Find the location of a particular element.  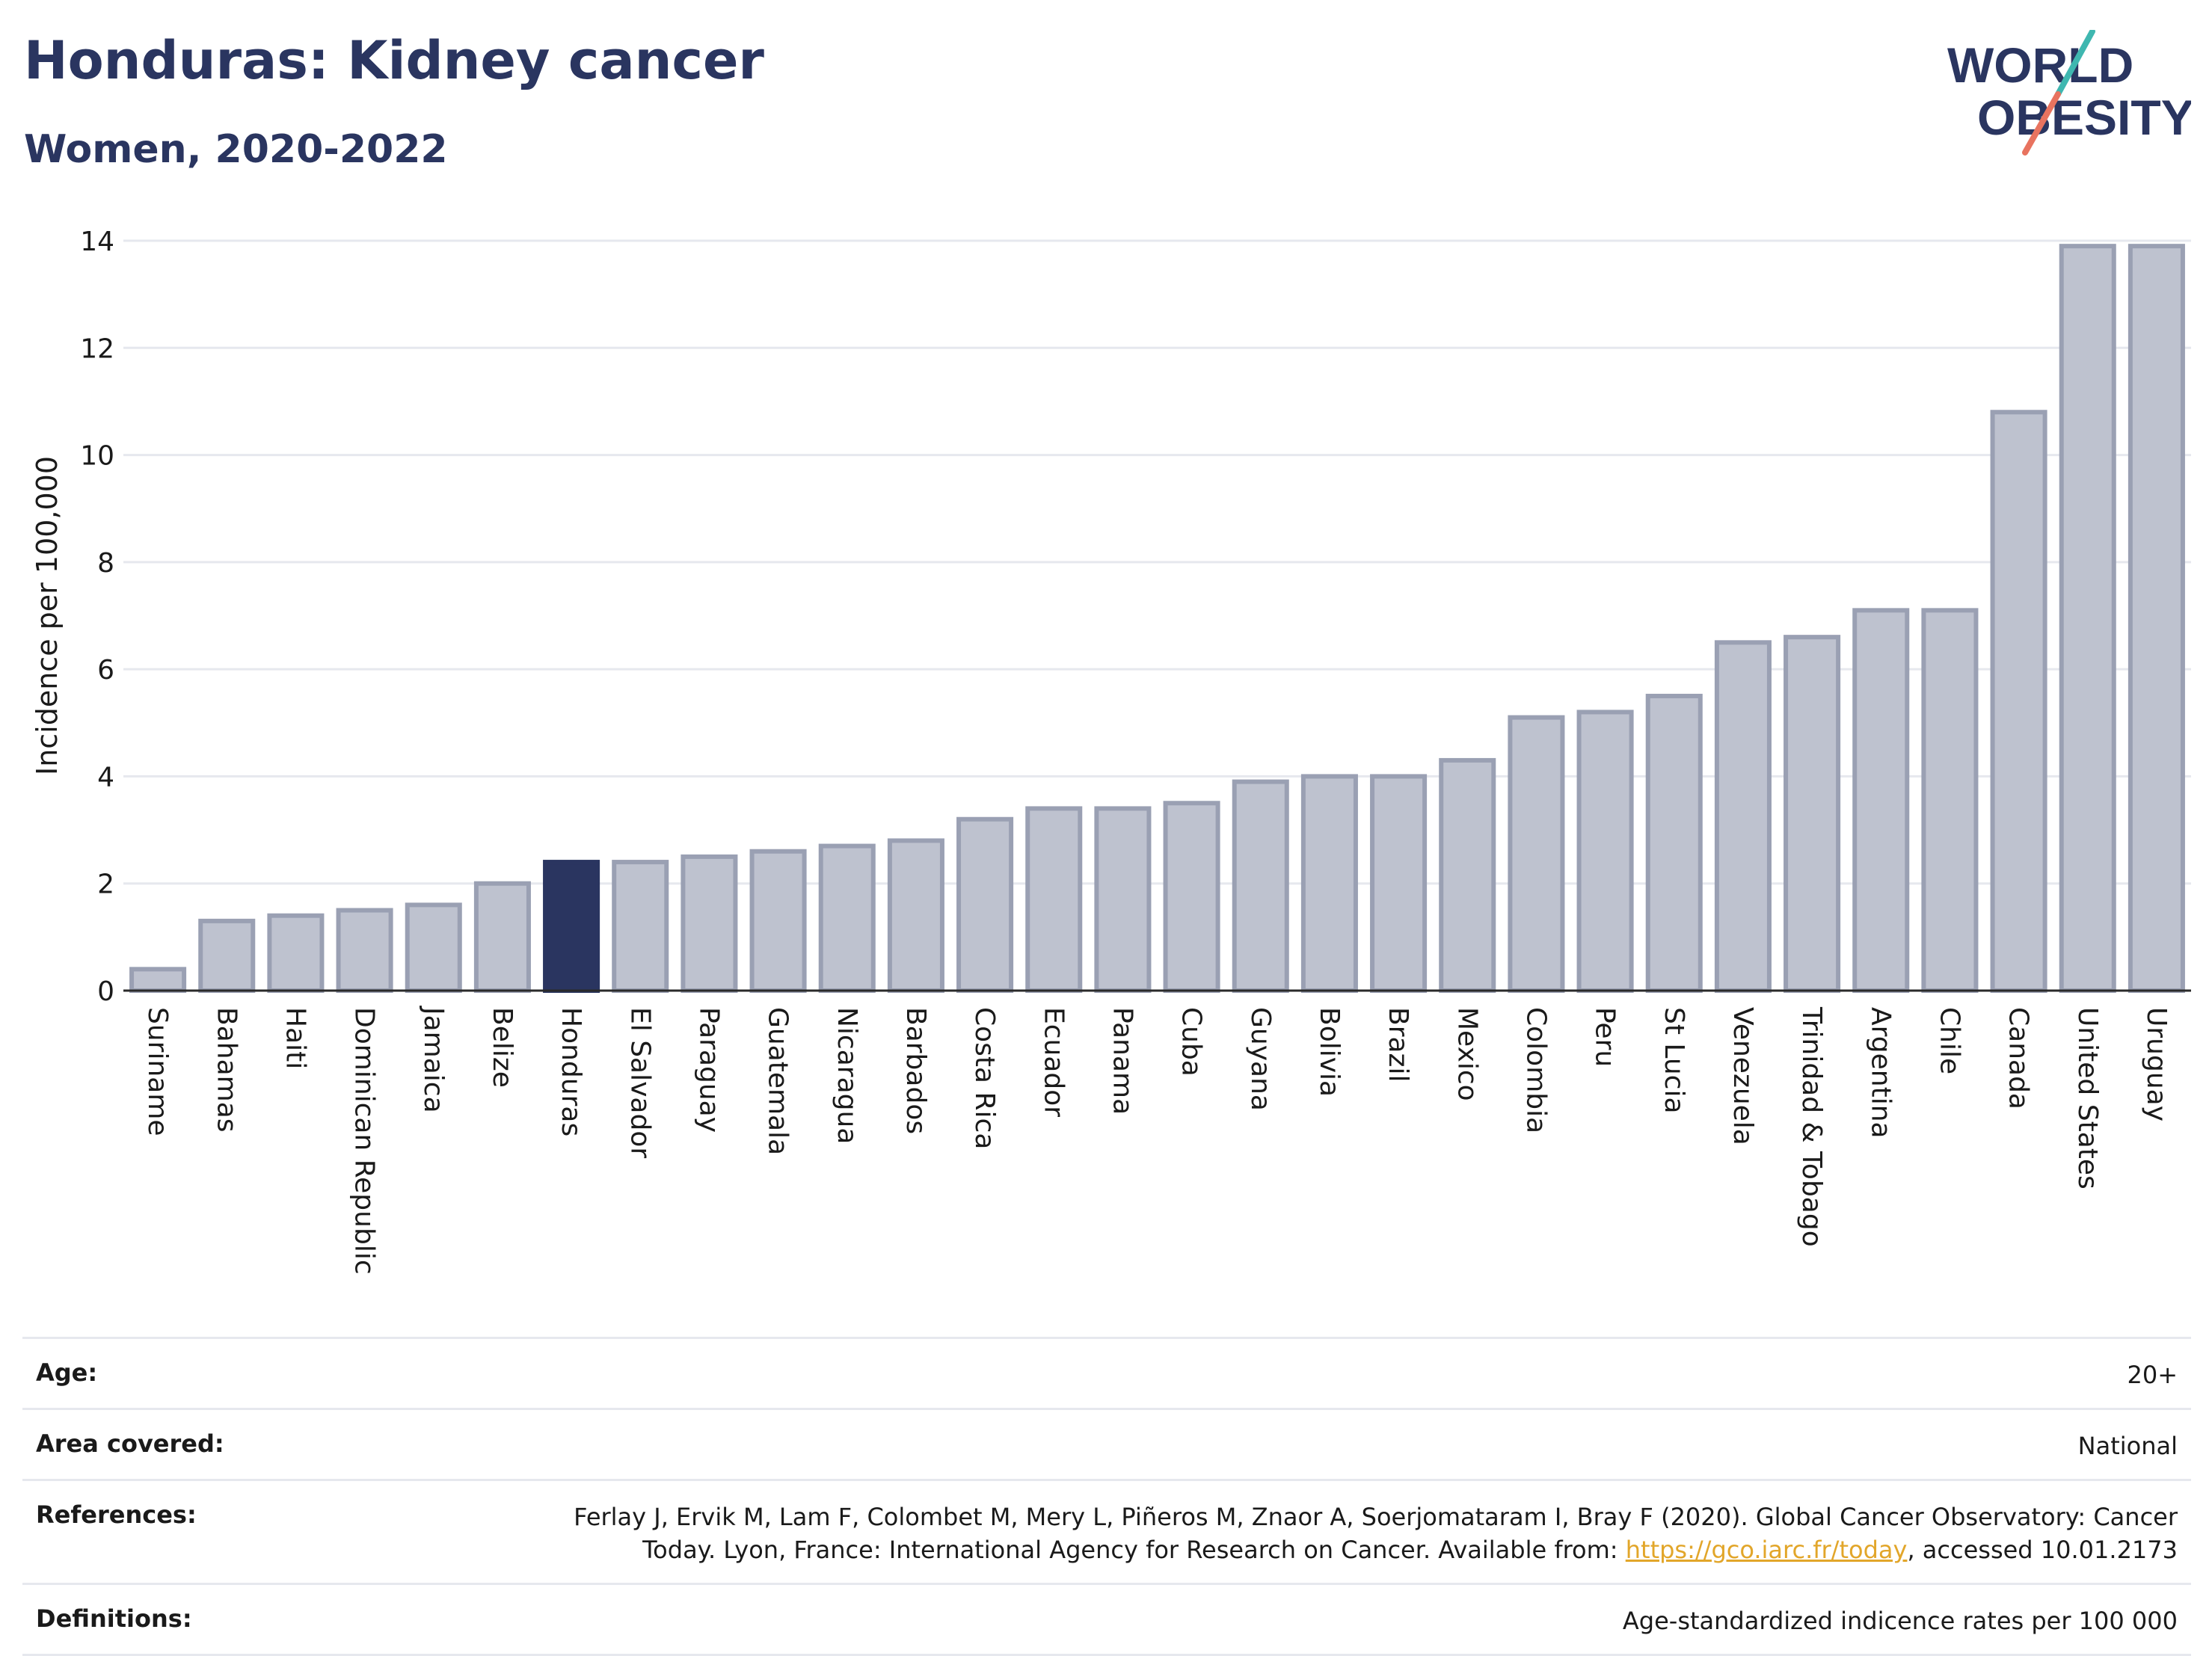

area-label: Area covered: is located at coordinates (130, 1443).